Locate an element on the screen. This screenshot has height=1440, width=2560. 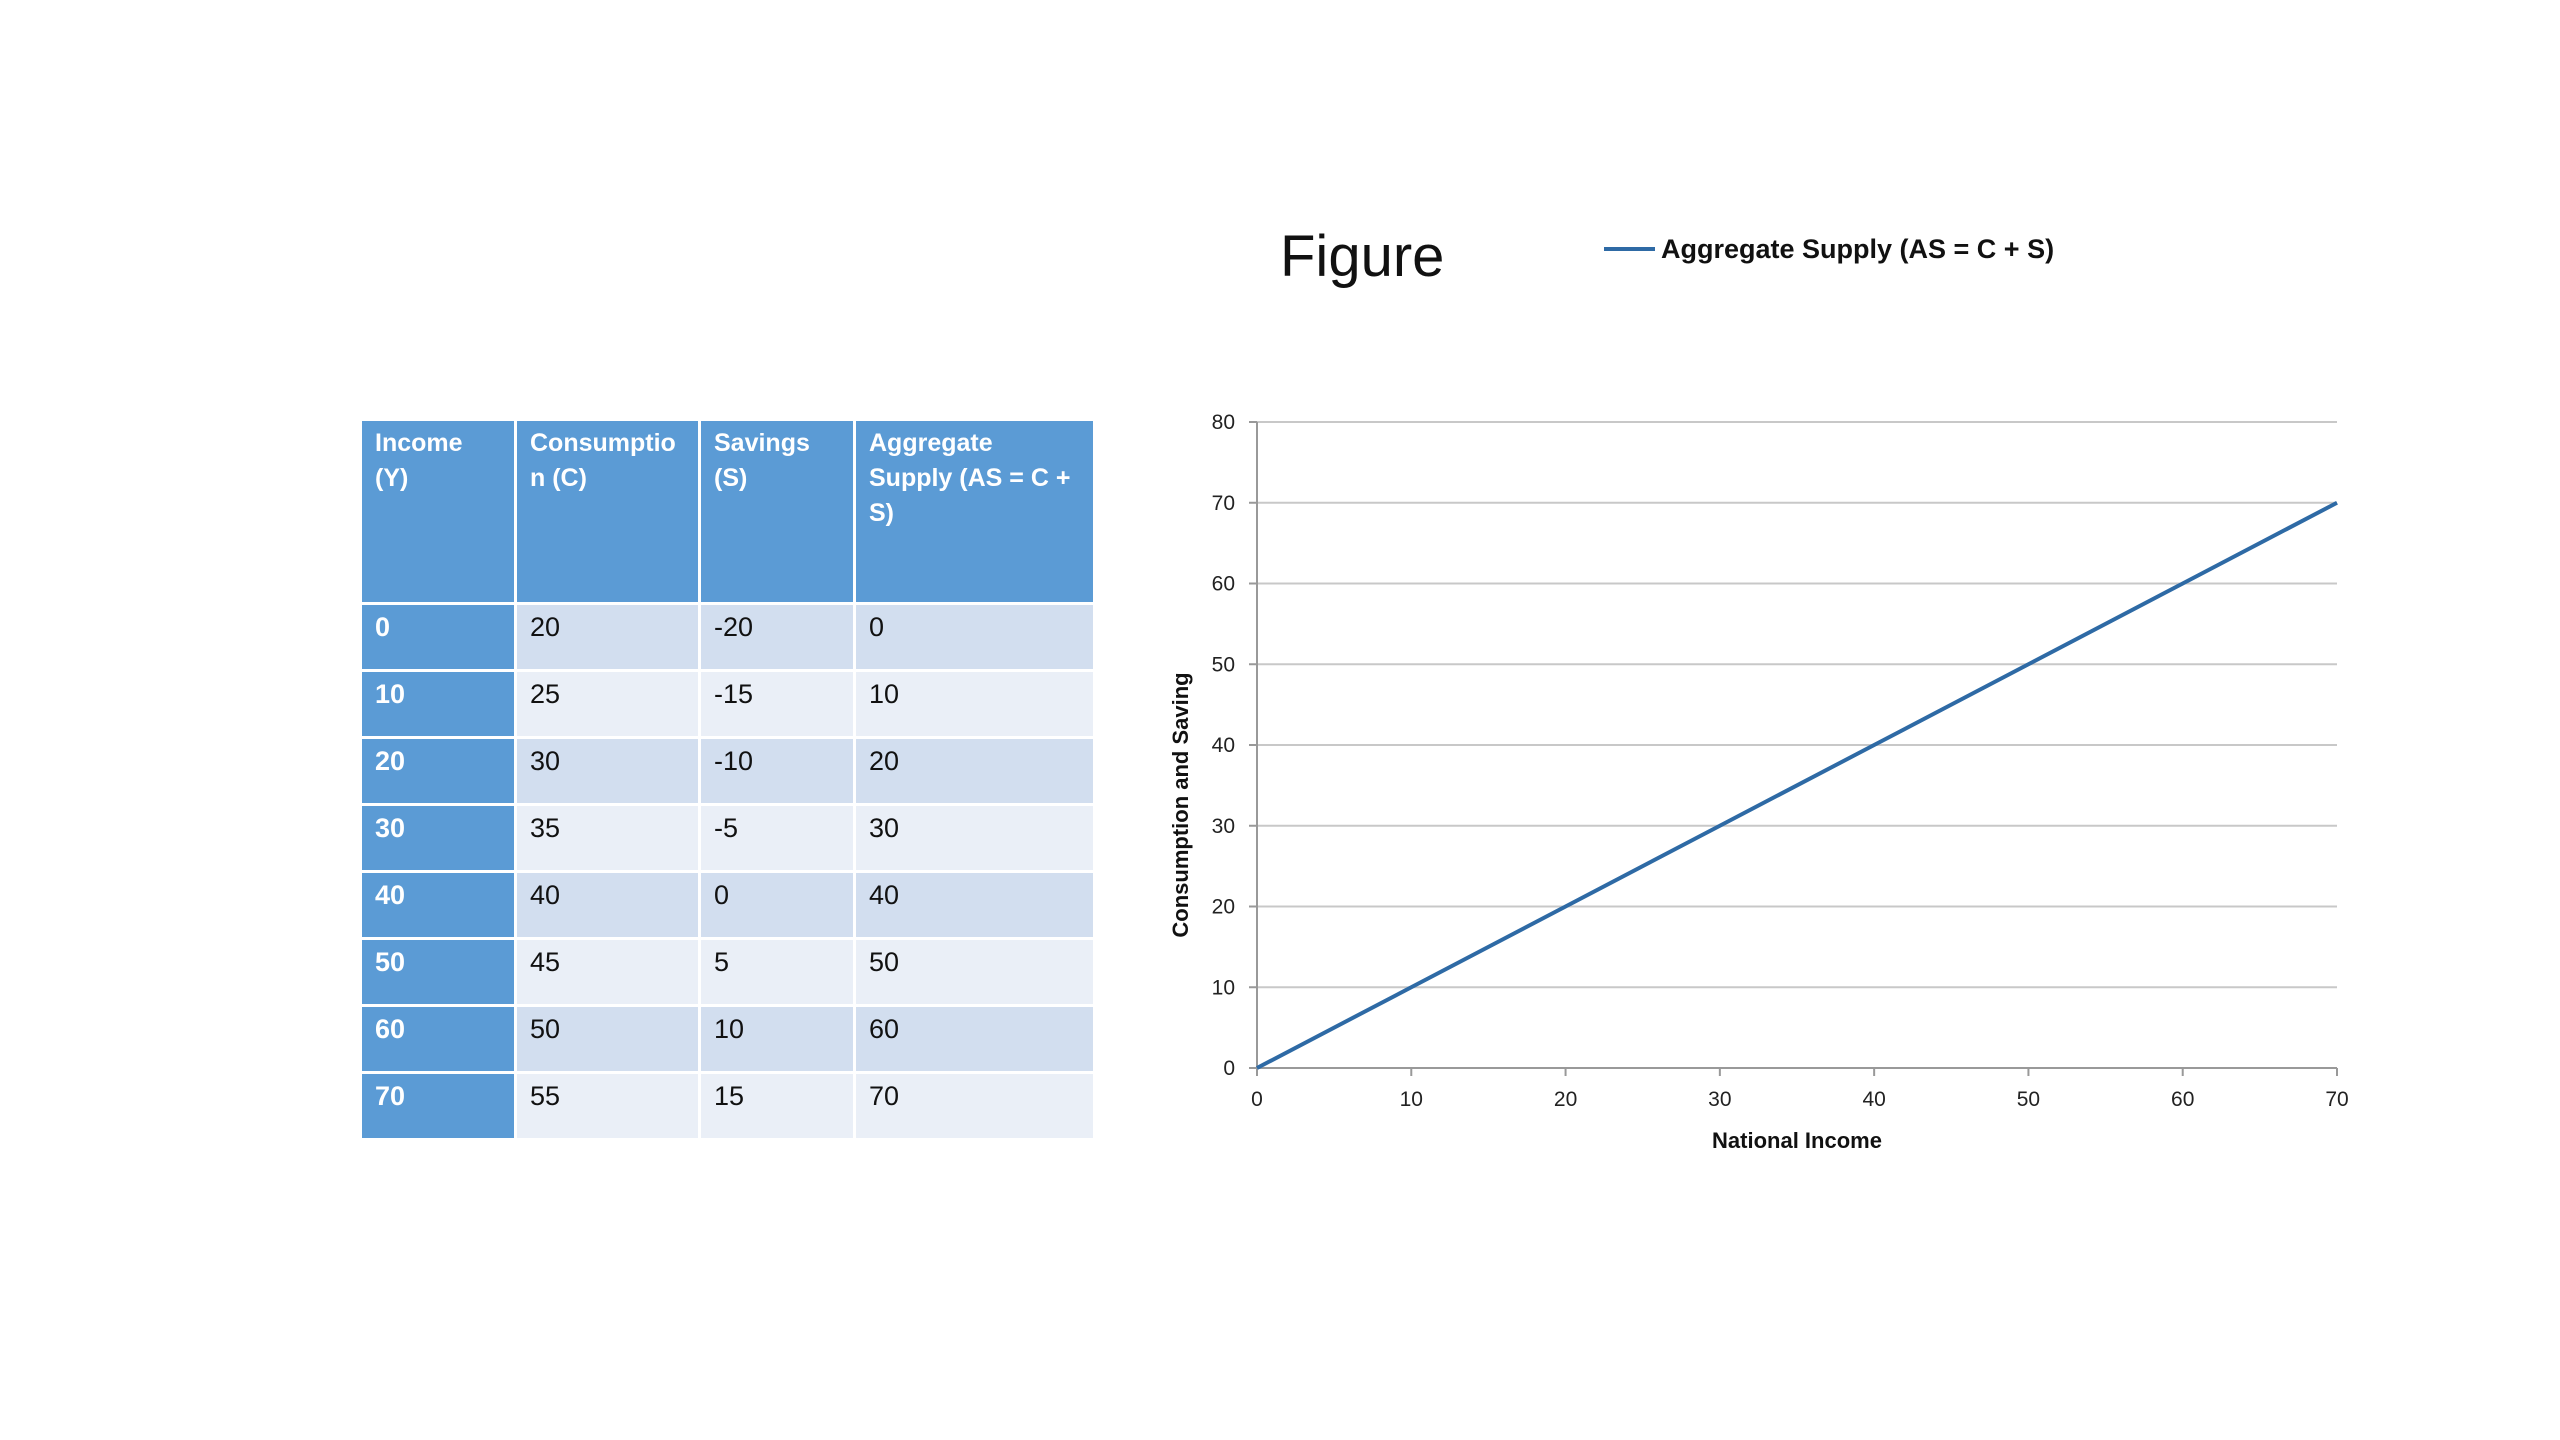
table-row: 60 50 10 60 is located at coordinates (727, 1039).